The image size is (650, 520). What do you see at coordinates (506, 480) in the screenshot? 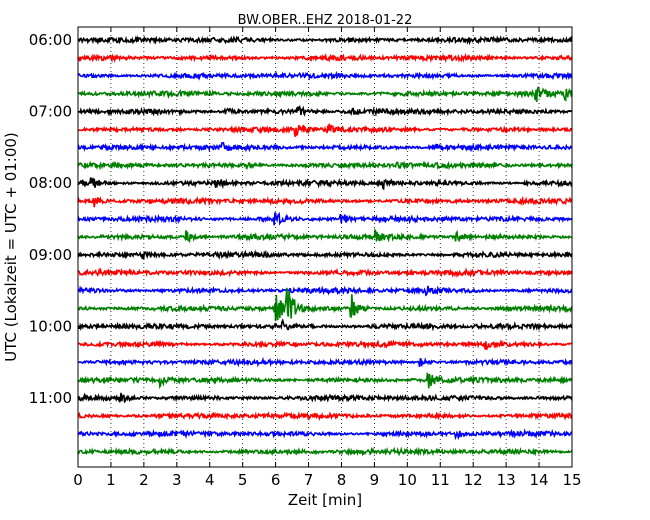
I see `x-tick-label: 13` at bounding box center [506, 480].